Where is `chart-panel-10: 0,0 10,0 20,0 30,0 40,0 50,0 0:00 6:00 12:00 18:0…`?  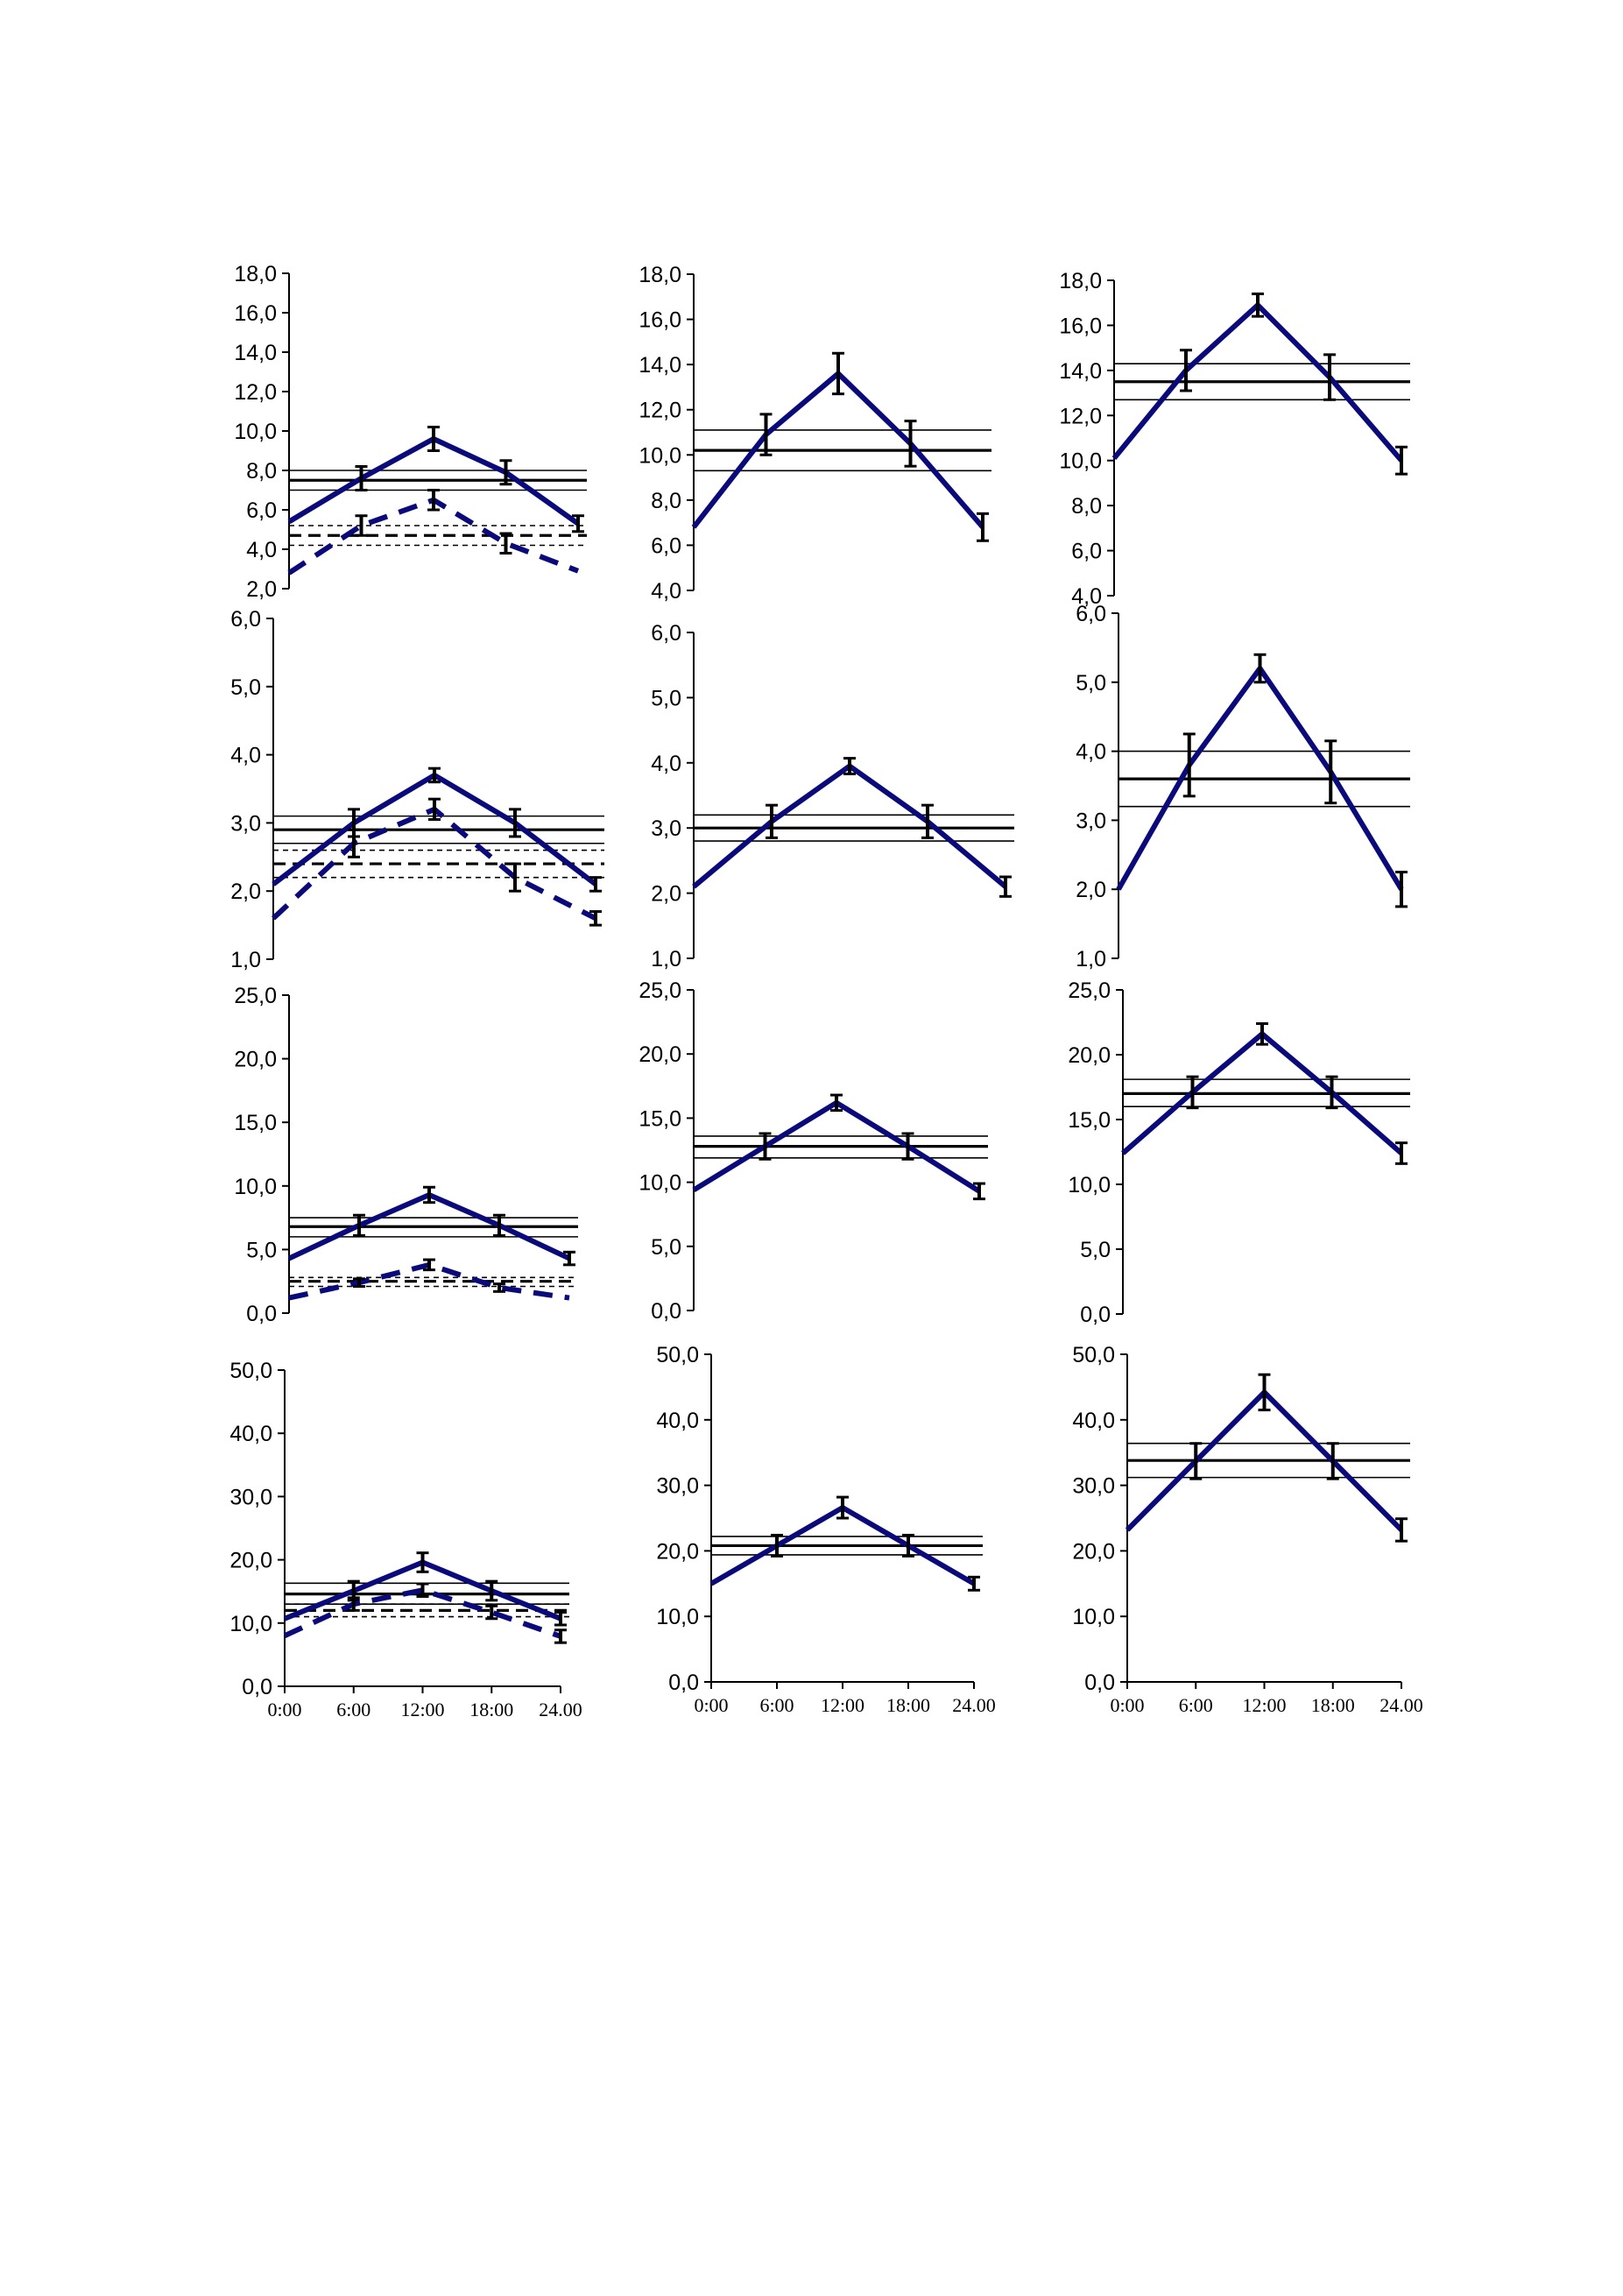
chart-panel-10: 0,0 10,0 20,0 30,0 40,0 50,0 0:00 6:00 12:00 18:0… is located at coordinates (406, 1539).